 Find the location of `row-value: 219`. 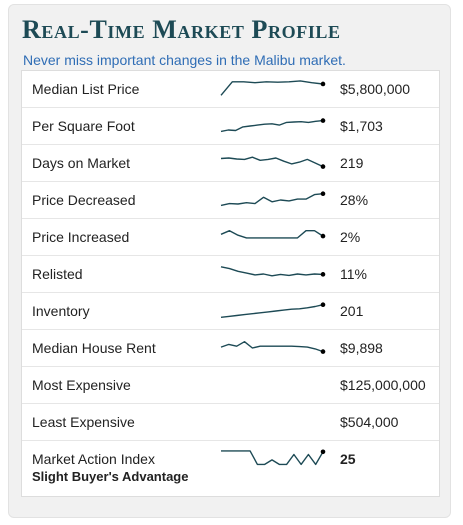

row-value: 219 is located at coordinates (352, 163).